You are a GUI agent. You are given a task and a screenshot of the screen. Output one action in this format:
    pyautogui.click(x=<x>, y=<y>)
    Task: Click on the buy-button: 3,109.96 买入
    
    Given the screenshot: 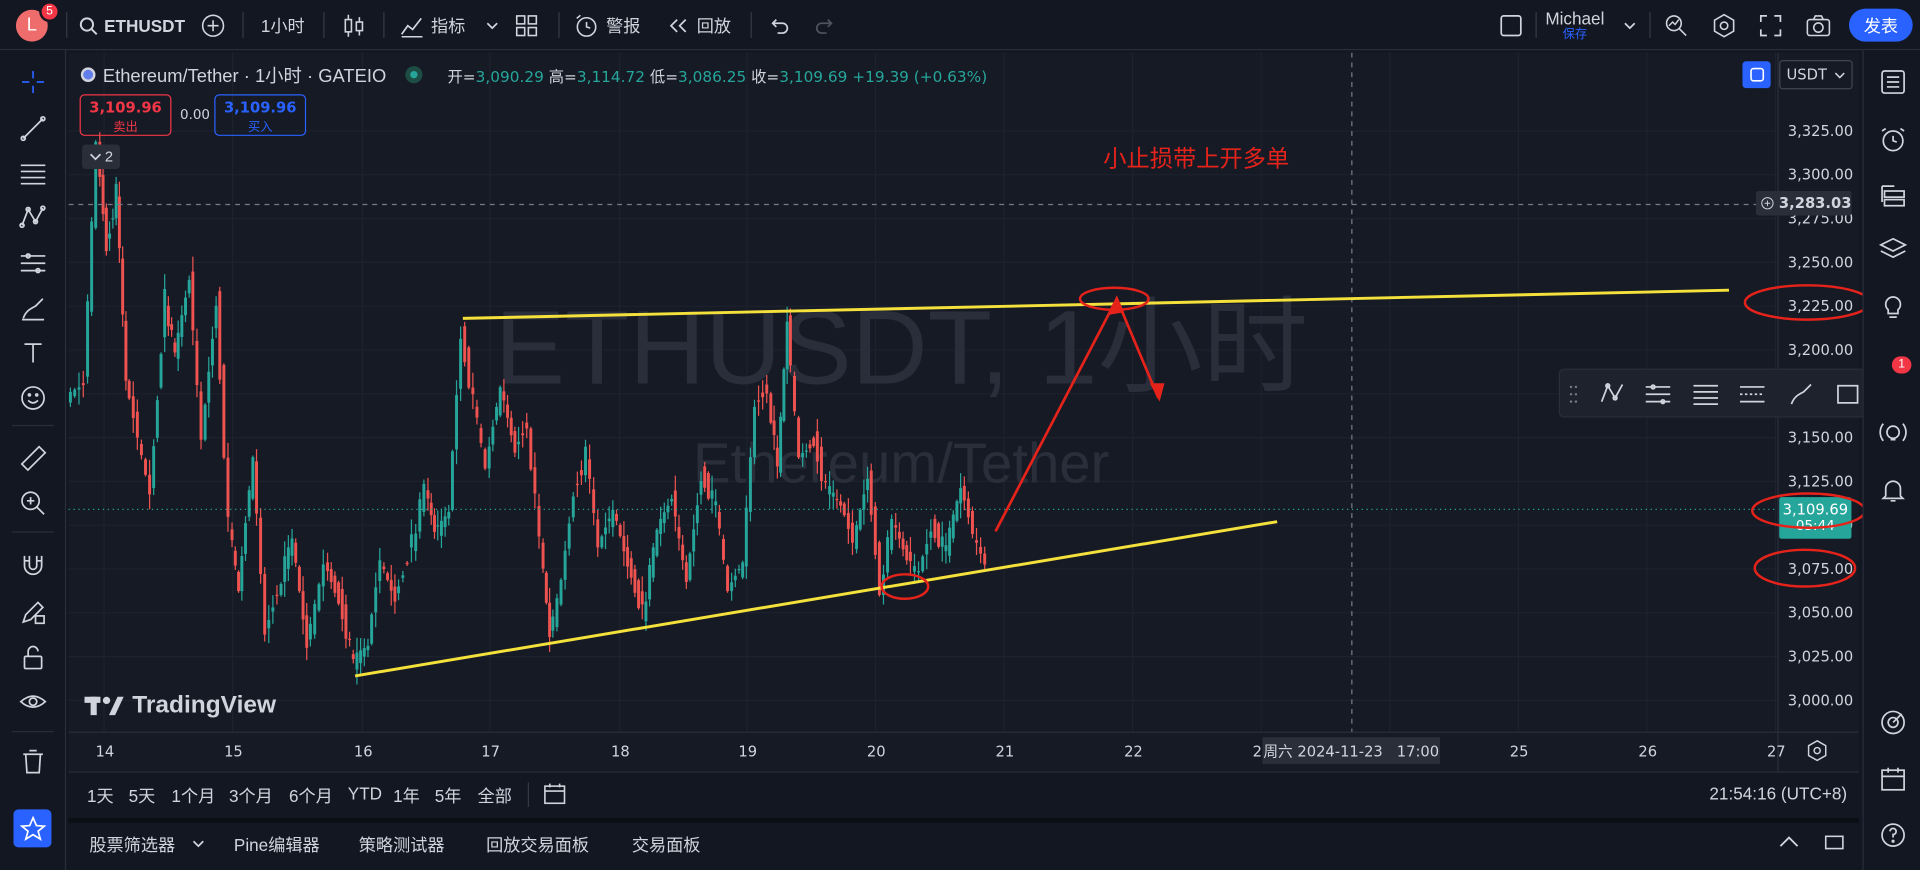 What is the action you would take?
    pyautogui.click(x=260, y=115)
    